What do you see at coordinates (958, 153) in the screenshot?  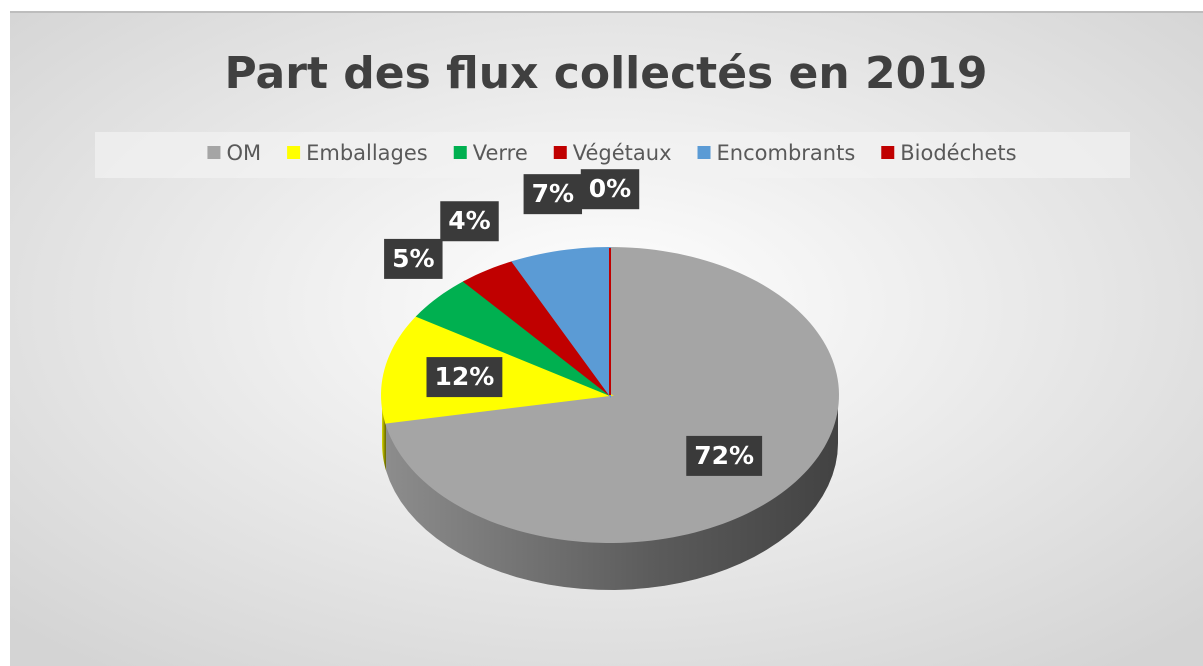 I see `legend-label: Biodéchets` at bounding box center [958, 153].